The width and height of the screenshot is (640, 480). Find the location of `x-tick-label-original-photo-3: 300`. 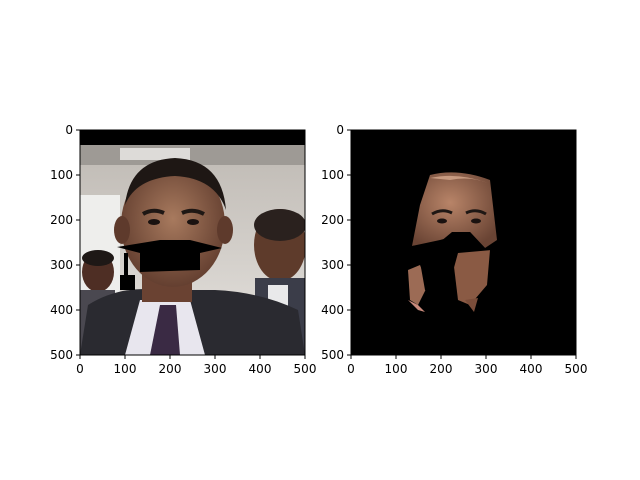

x-tick-label-original-photo-3: 300 is located at coordinates (215, 369).